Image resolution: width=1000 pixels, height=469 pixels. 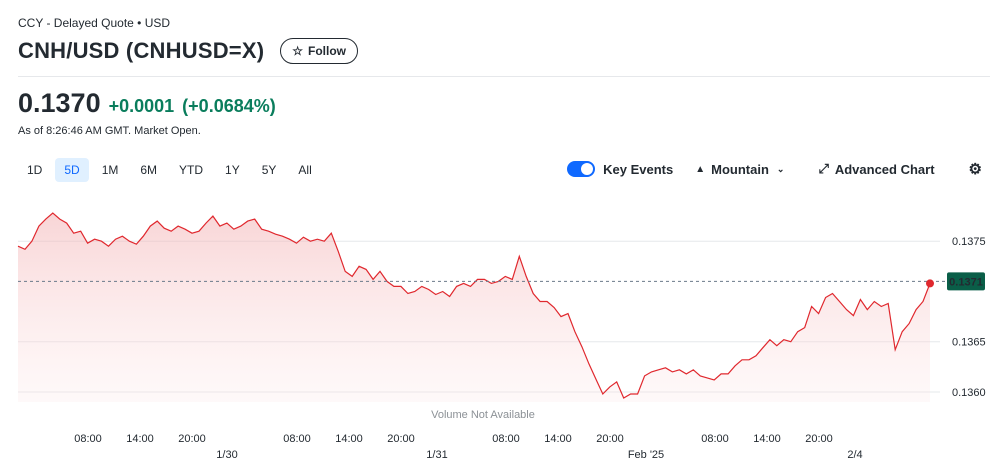 I want to click on x-tick-day-label: 1/30, so click(x=226, y=455).